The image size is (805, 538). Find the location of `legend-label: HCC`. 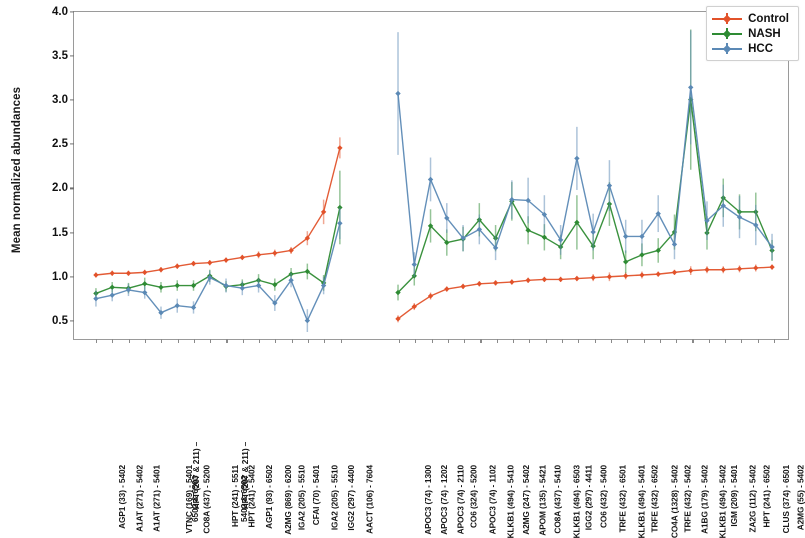

legend-label: HCC is located at coordinates (761, 48).